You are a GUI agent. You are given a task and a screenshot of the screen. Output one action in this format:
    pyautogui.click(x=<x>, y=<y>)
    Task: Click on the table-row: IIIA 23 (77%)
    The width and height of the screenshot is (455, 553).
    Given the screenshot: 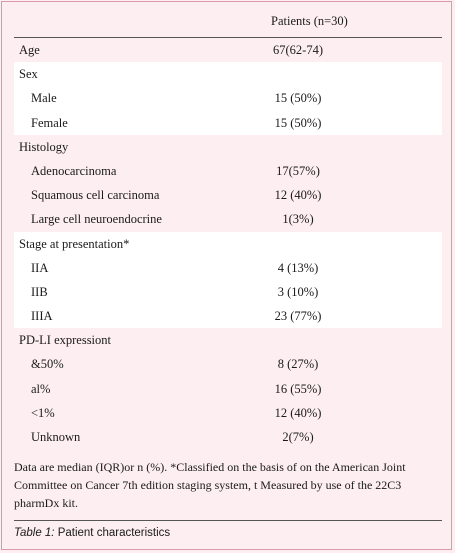 What is the action you would take?
    pyautogui.click(x=228, y=316)
    